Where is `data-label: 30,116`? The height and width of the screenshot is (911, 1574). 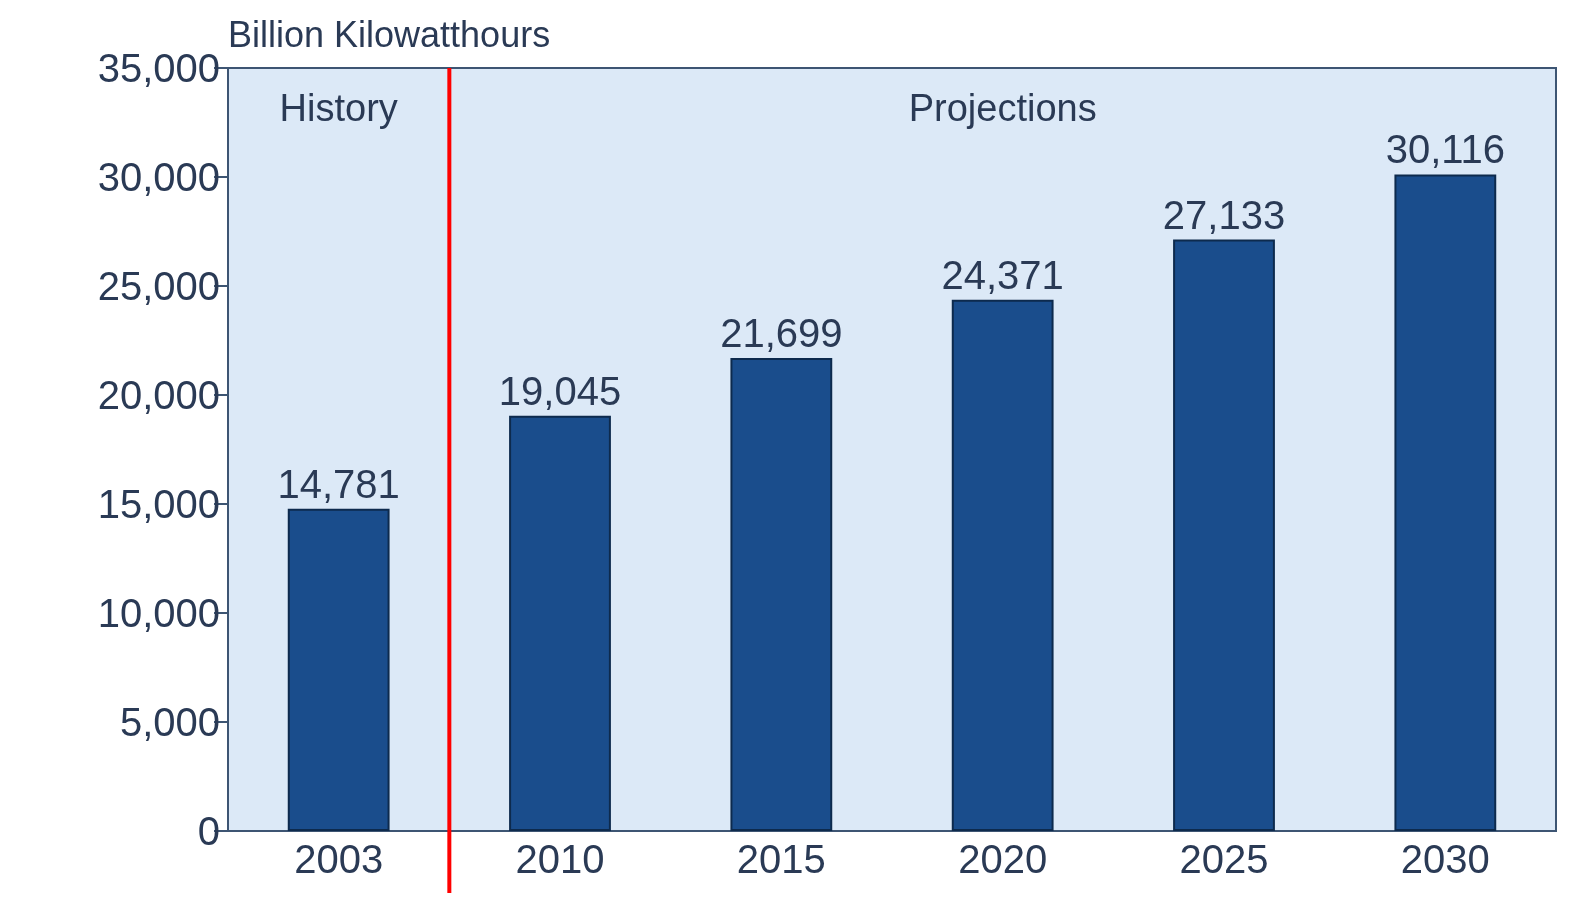 data-label: 30,116 is located at coordinates (1445, 149).